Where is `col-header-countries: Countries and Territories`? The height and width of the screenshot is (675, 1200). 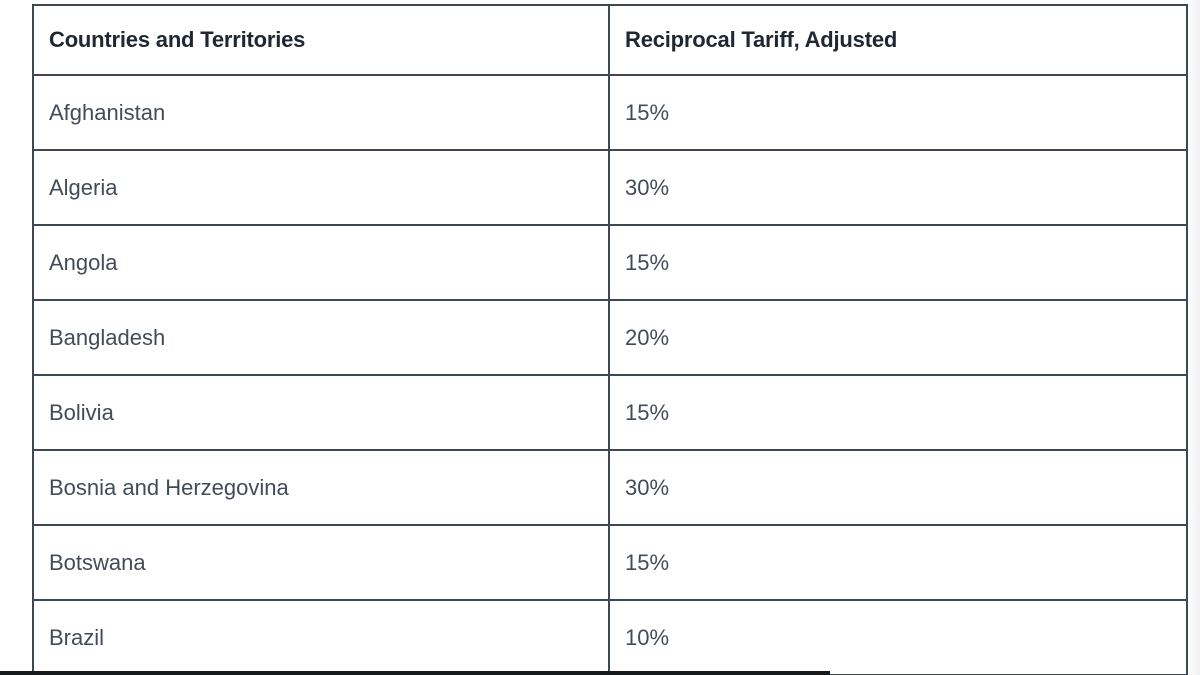
col-header-countries: Countries and Territories is located at coordinates (321, 40).